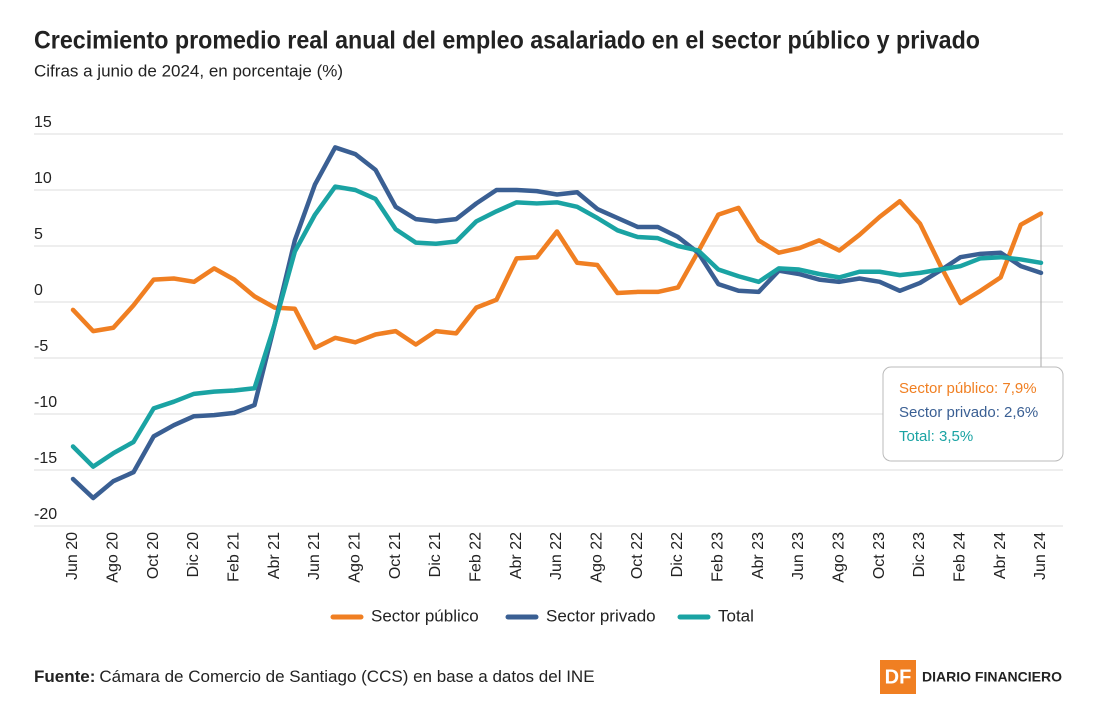  Describe the element at coordinates (736, 615) in the screenshot. I see `legend-label: Total` at that location.